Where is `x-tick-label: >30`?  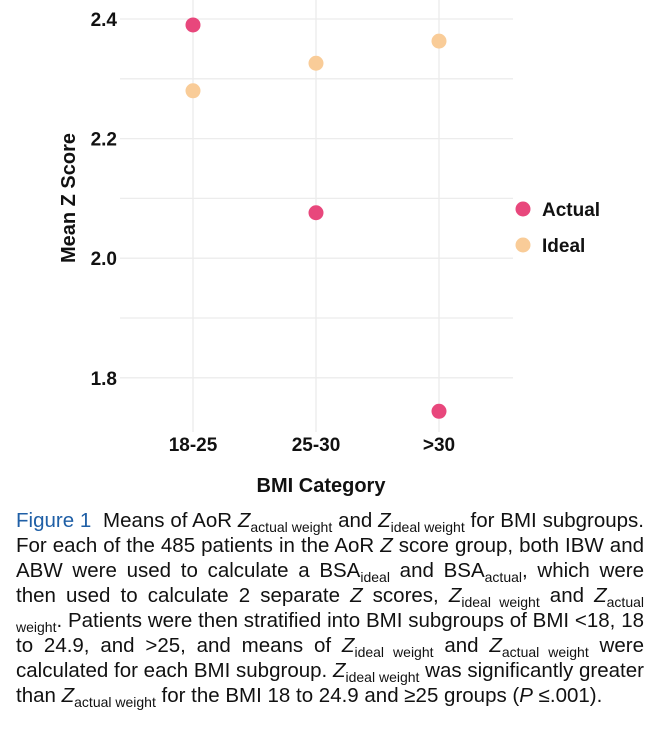
x-tick-label: >30 is located at coordinates (439, 445).